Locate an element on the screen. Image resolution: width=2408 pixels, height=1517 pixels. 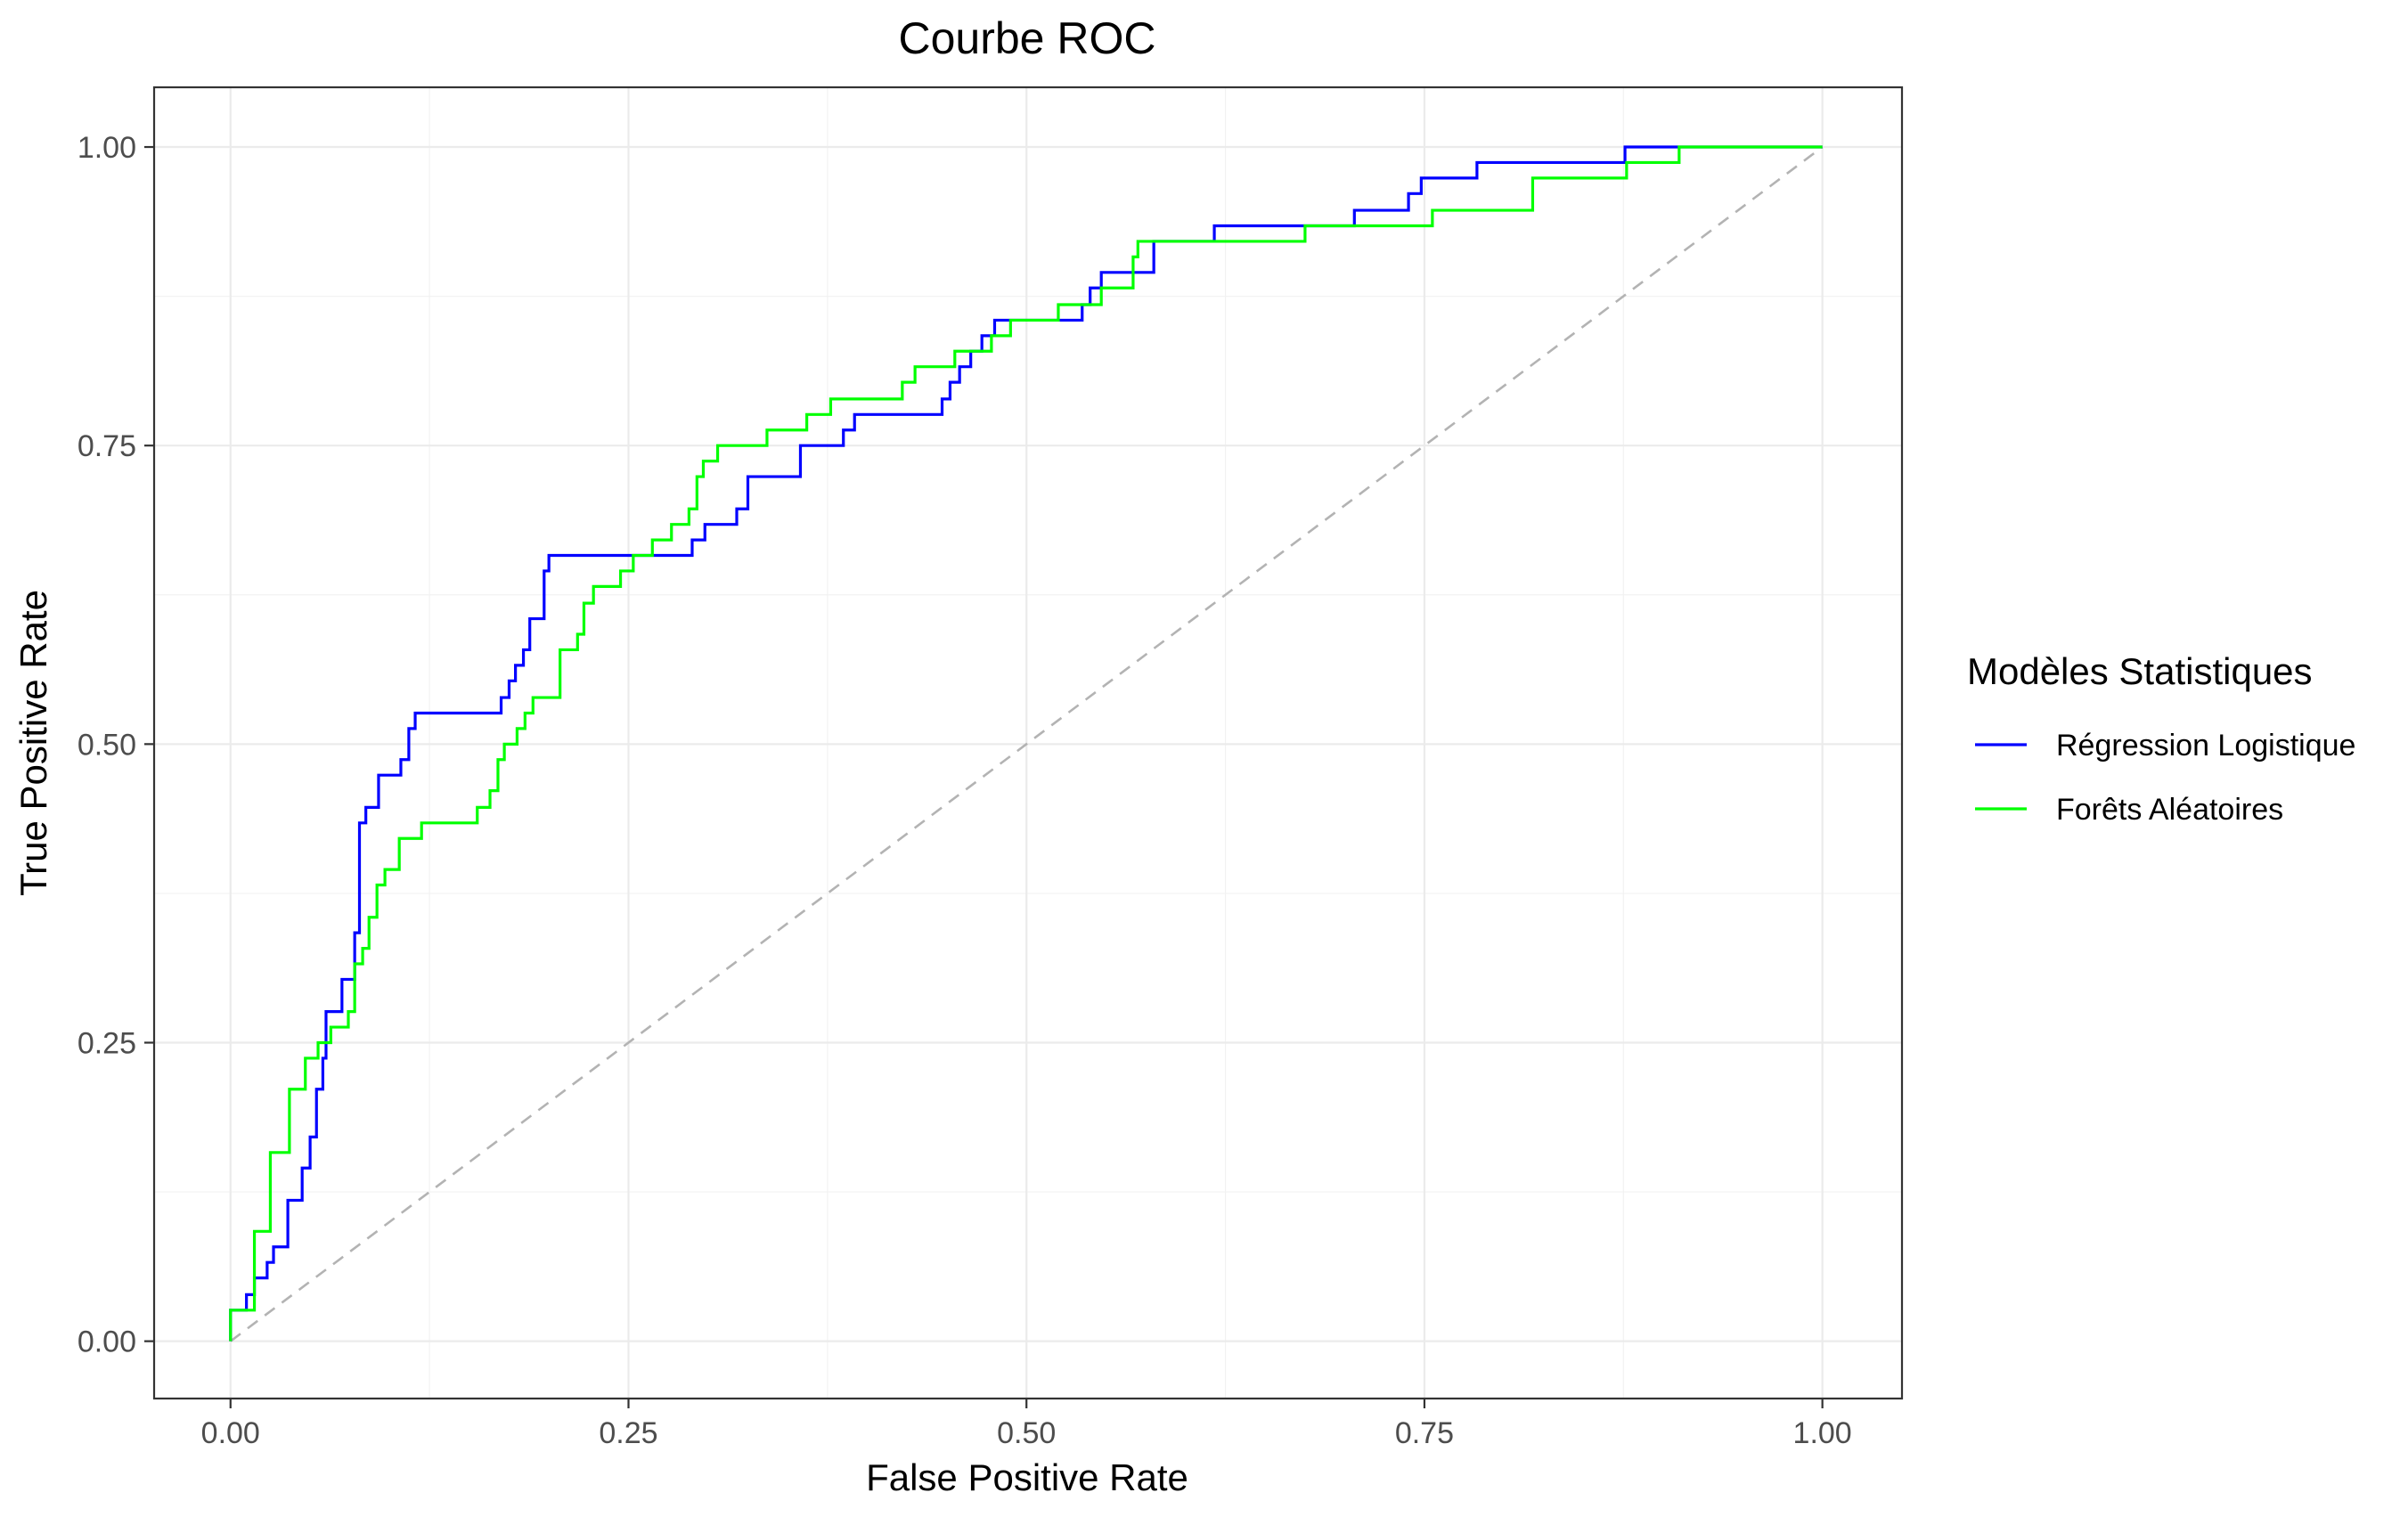
x-tick-label: 0.25 is located at coordinates (628, 1433).